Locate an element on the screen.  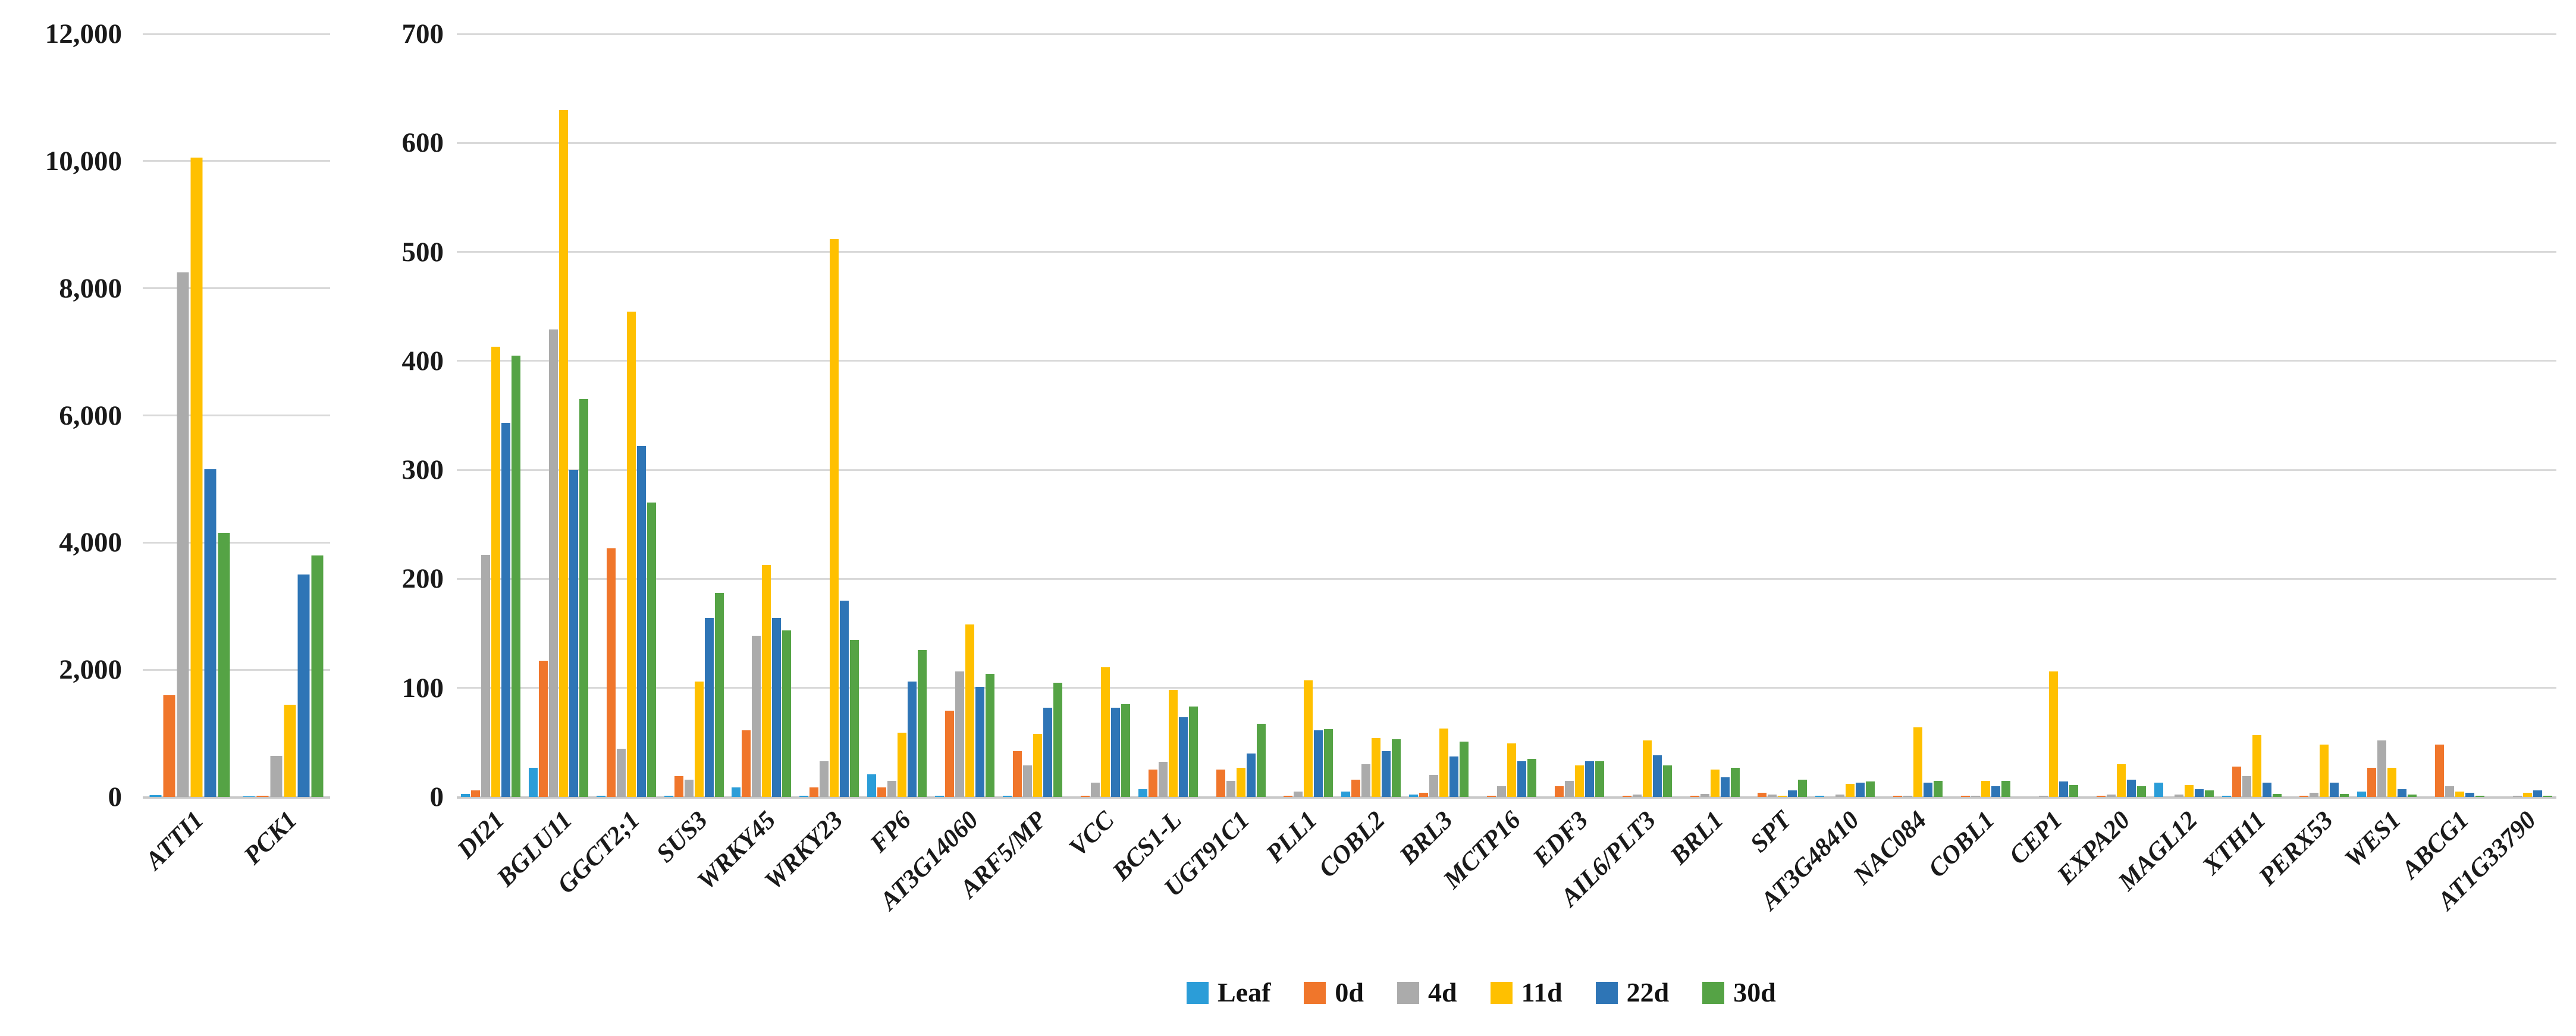
category-label: PERX53 is located at coordinates (2296, 849).